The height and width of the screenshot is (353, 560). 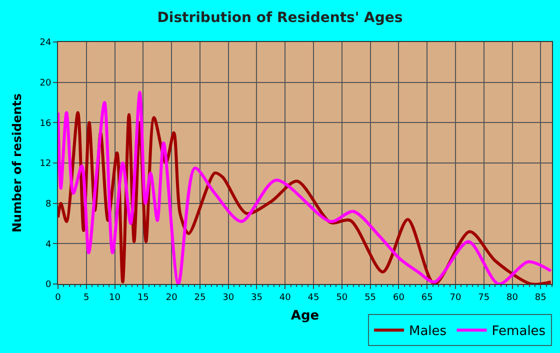 What do you see at coordinates (58, 297) in the screenshot?
I see `x-tick-label: 0` at bounding box center [58, 297].